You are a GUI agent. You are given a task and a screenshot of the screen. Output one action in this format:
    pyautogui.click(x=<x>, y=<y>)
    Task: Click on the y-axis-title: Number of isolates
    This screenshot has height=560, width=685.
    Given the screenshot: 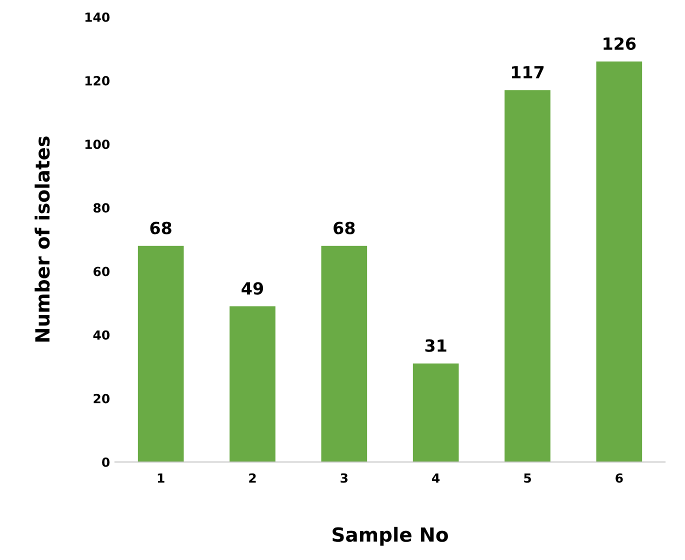 What is the action you would take?
    pyautogui.click(x=42, y=239)
    